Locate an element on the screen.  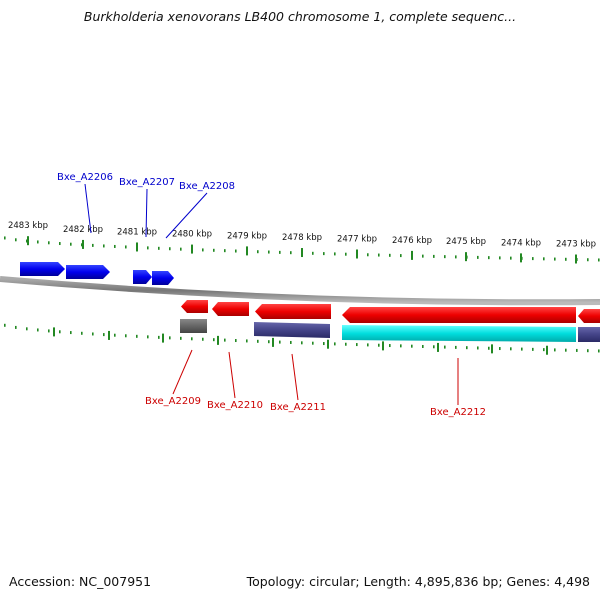
tick-label: 2474 kbp is located at coordinates (521, 243).